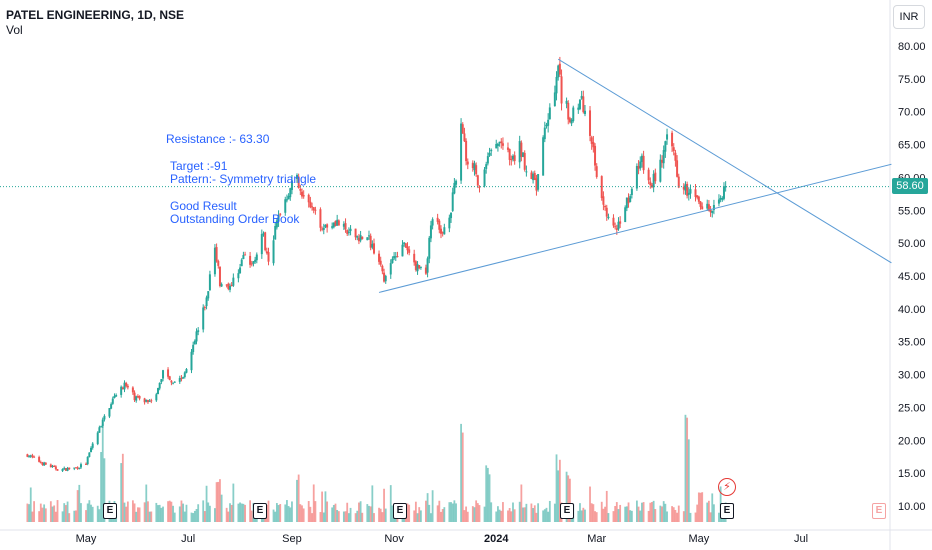 The image size is (932, 550). Describe the element at coordinates (912, 146) in the screenshot. I see `y-tick-label: 65.00` at that location.